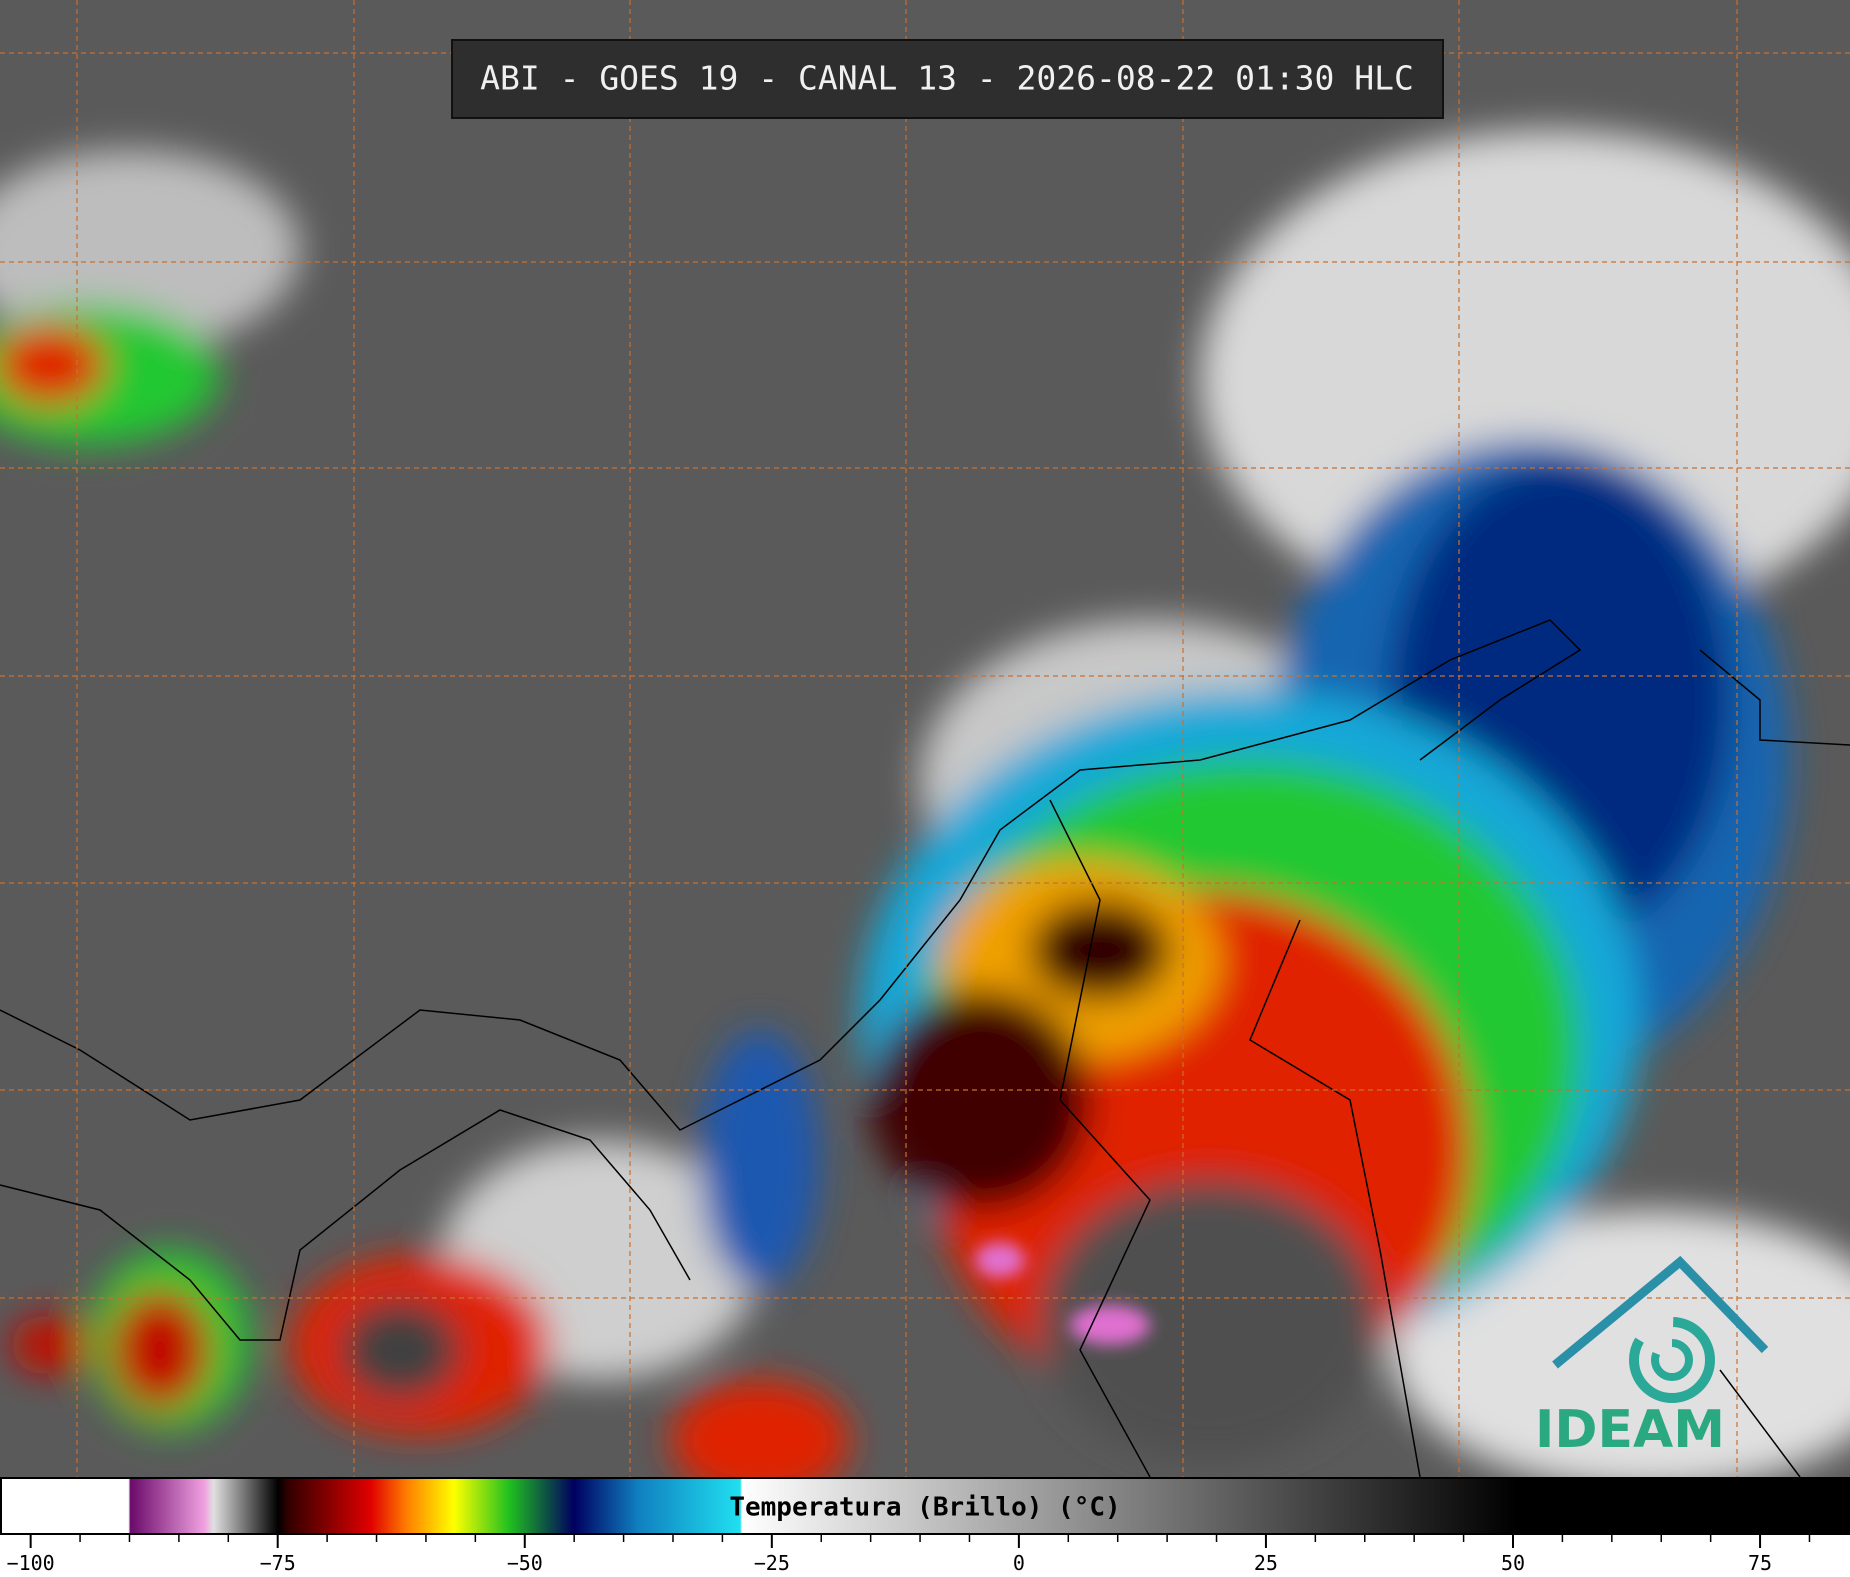  What do you see at coordinates (278, 1563) in the screenshot?
I see `colorbar-tick-label: −75` at bounding box center [278, 1563].